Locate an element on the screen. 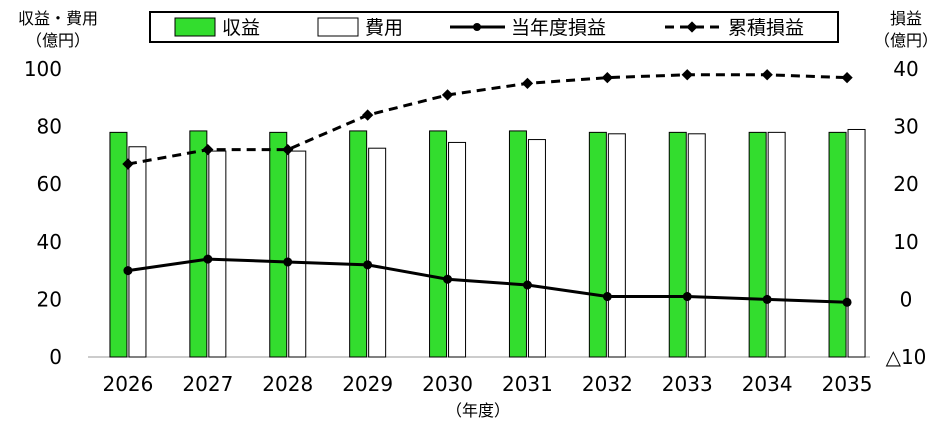 The height and width of the screenshot is (422, 941). left-tick-label: 100 is located at coordinates (43, 69).